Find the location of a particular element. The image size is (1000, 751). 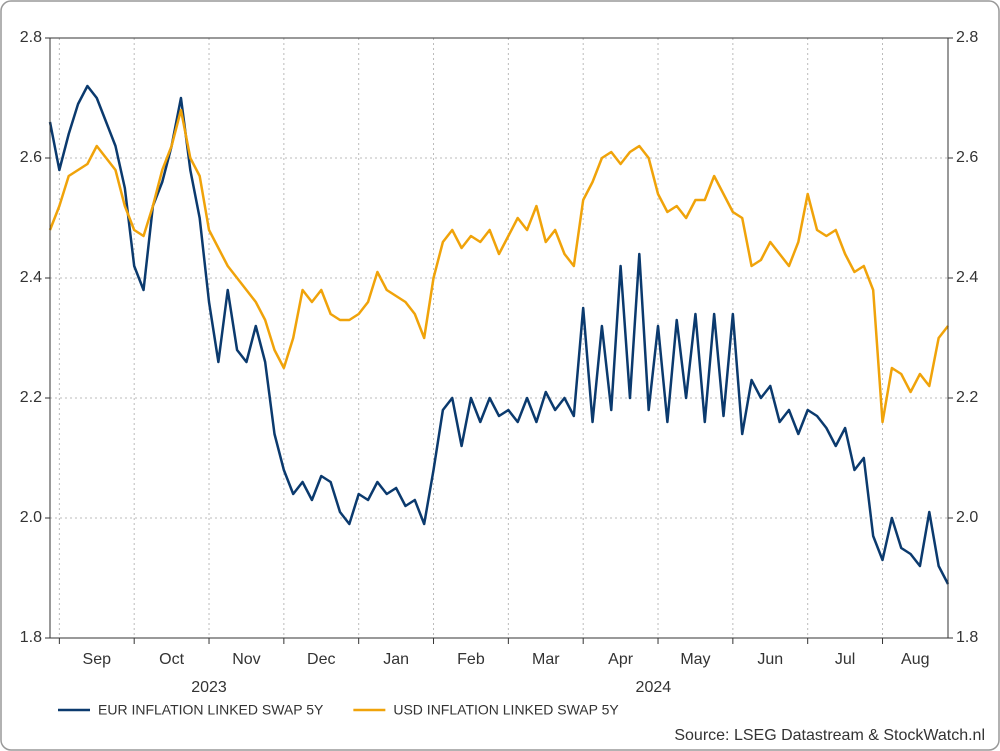

y2-tick-label: 2.6 is located at coordinates (967, 157).